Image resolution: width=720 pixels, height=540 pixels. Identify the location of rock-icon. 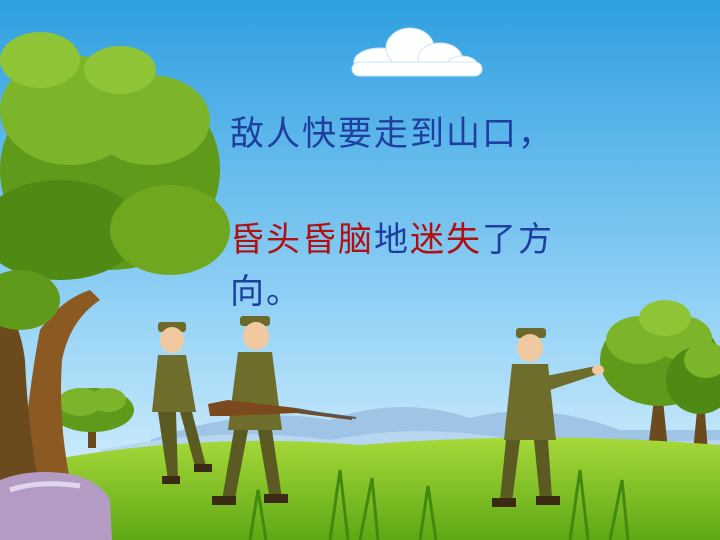
(56, 506).